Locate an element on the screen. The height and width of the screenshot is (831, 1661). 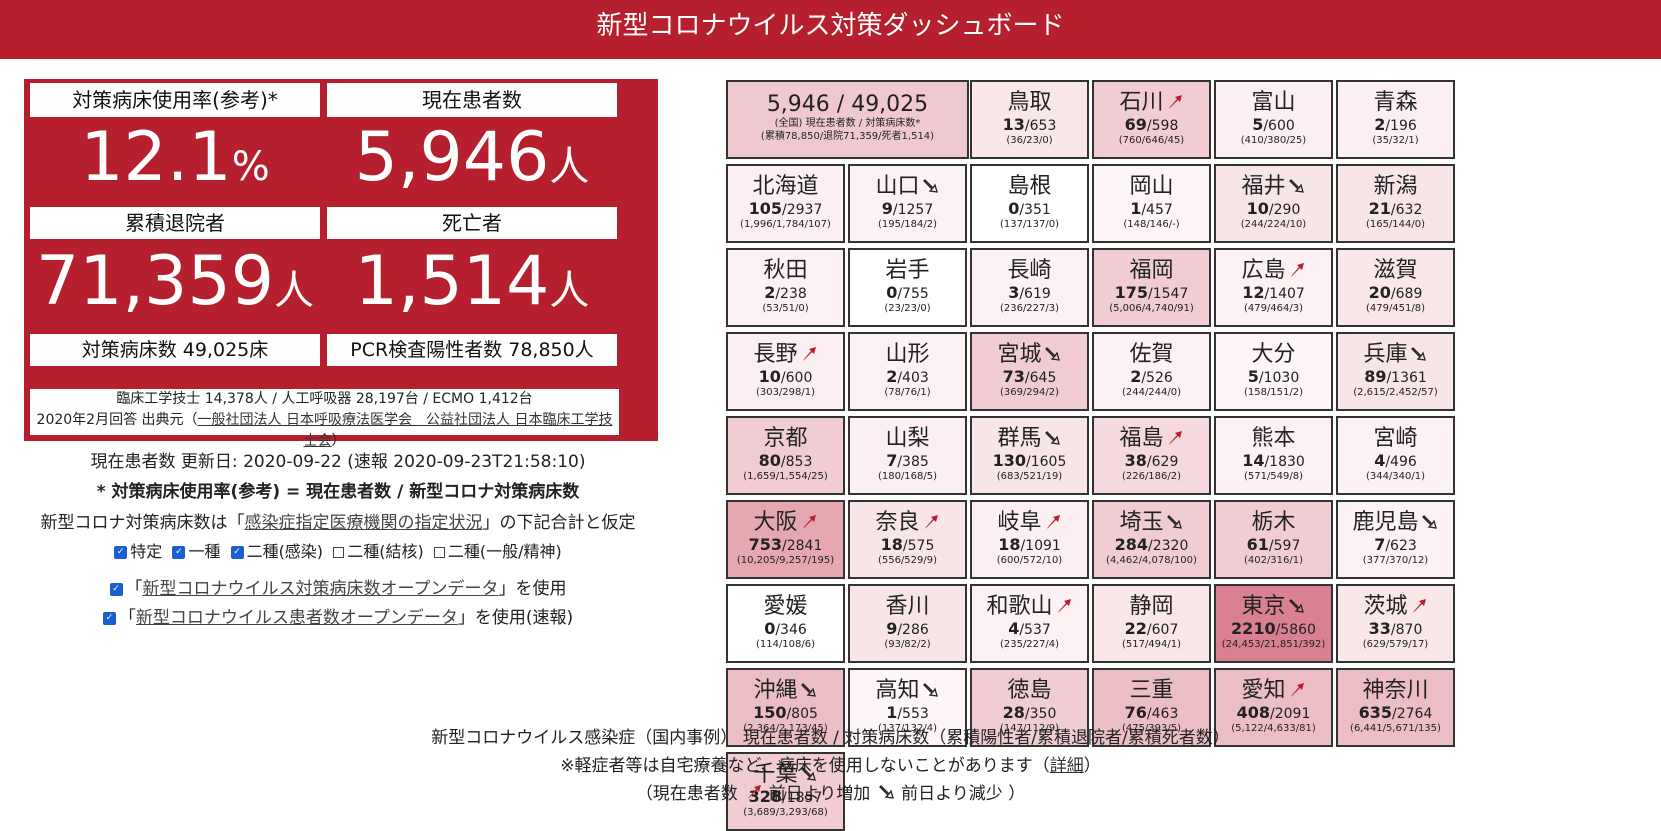
prefecture-tile: 島根 0/351 (137/137/0) is located at coordinates (1029, 203).